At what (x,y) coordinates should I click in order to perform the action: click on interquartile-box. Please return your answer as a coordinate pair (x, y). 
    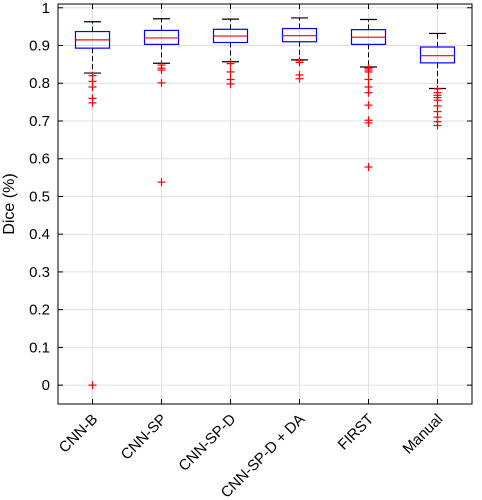
    Looking at the image, I should click on (437, 55).